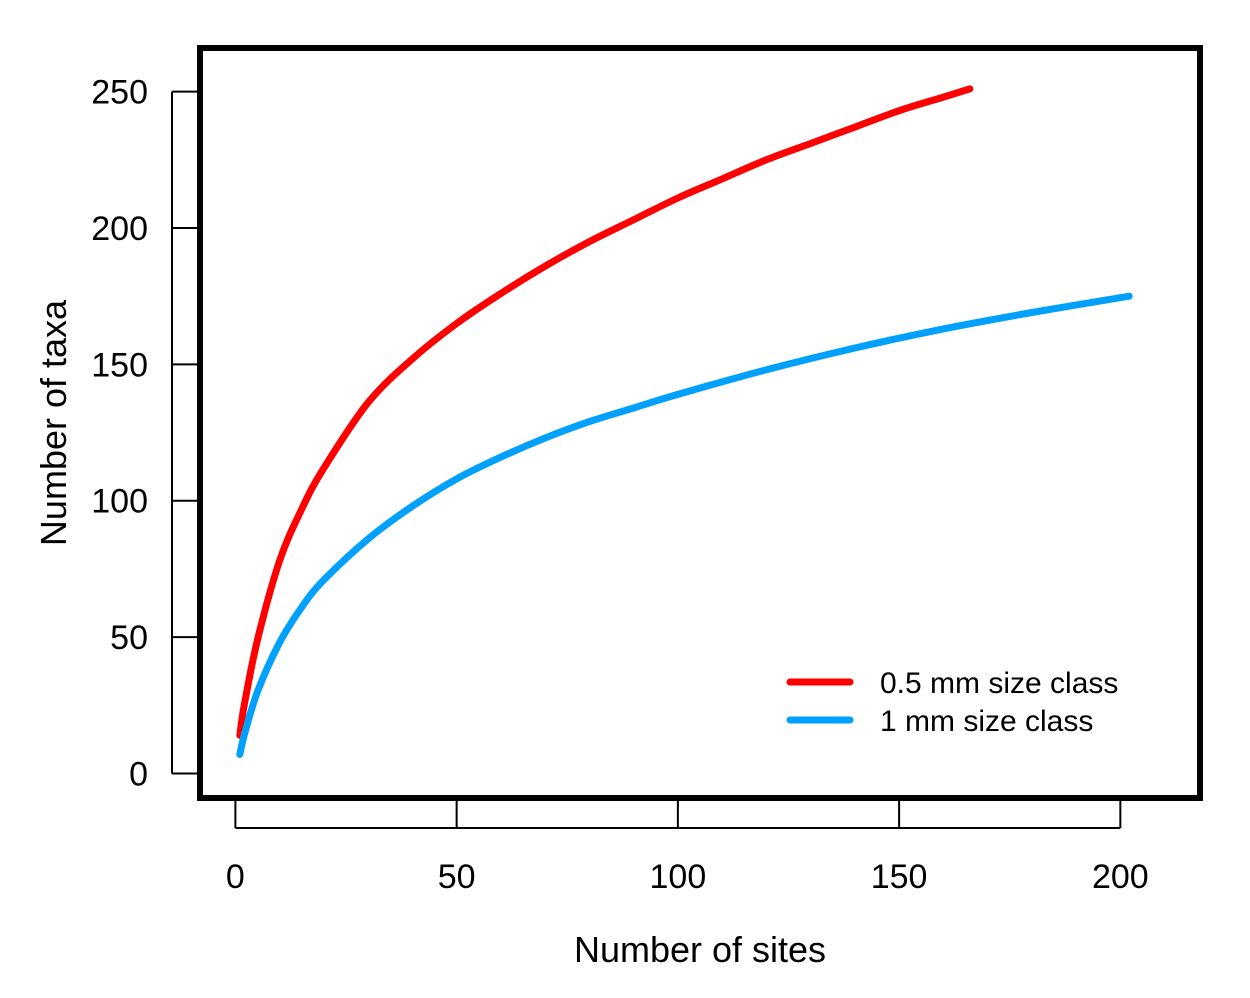 This screenshot has height=998, width=1250. I want to click on x-tick-label-0: 0, so click(235, 877).